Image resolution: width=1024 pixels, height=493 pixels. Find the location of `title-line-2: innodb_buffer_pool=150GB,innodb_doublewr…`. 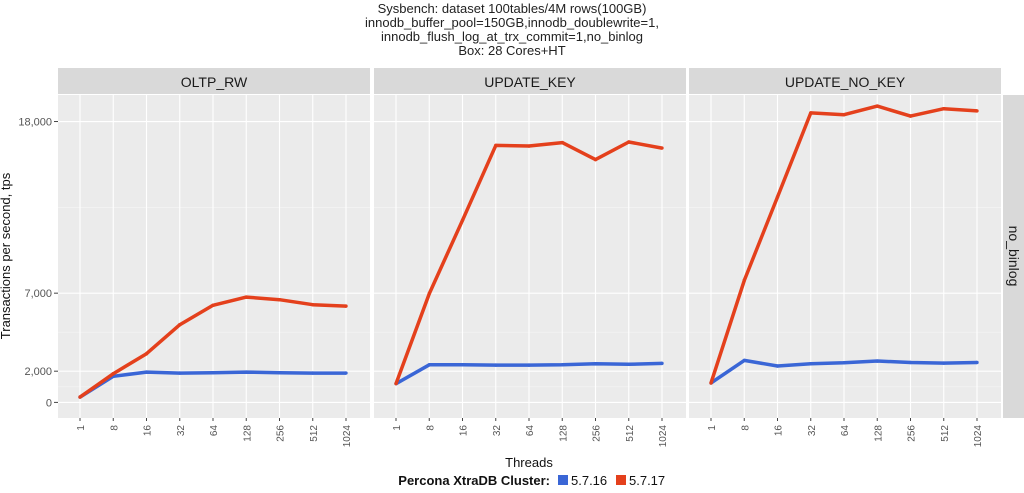

title-line-2: innodb_buffer_pool=150GB,innodb_doublewr… is located at coordinates (512, 22).